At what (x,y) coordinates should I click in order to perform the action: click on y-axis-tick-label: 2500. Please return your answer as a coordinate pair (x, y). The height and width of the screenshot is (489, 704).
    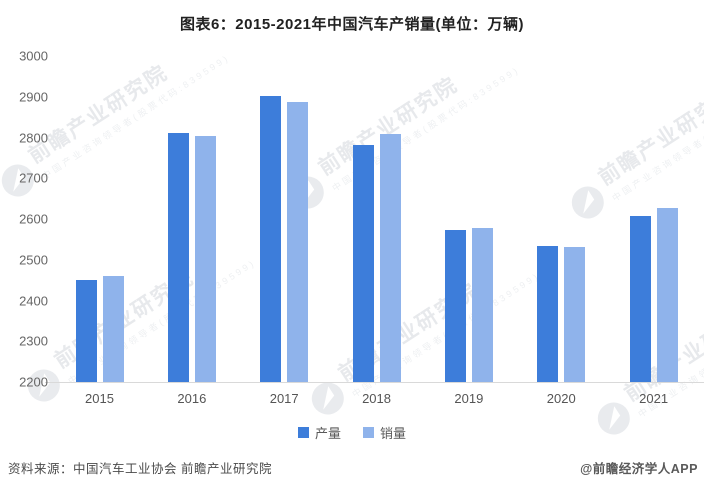
    Looking at the image, I should click on (33, 260).